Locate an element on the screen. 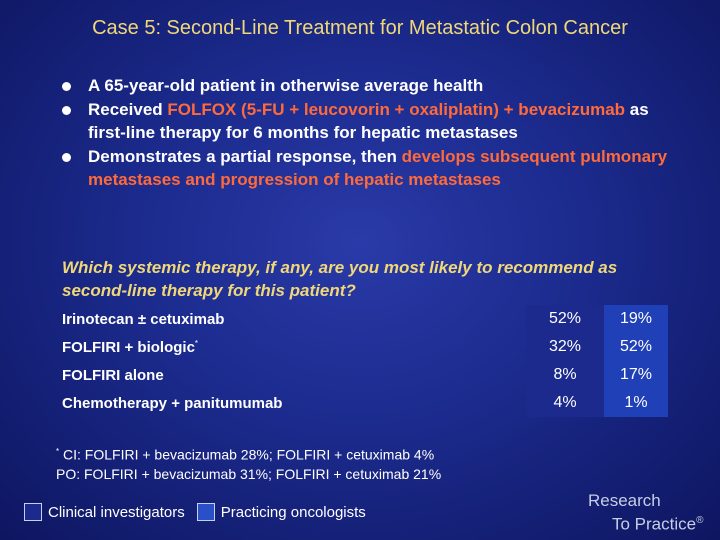  bullet-text: Demonstrates a partial response, then is located at coordinates (245, 156).